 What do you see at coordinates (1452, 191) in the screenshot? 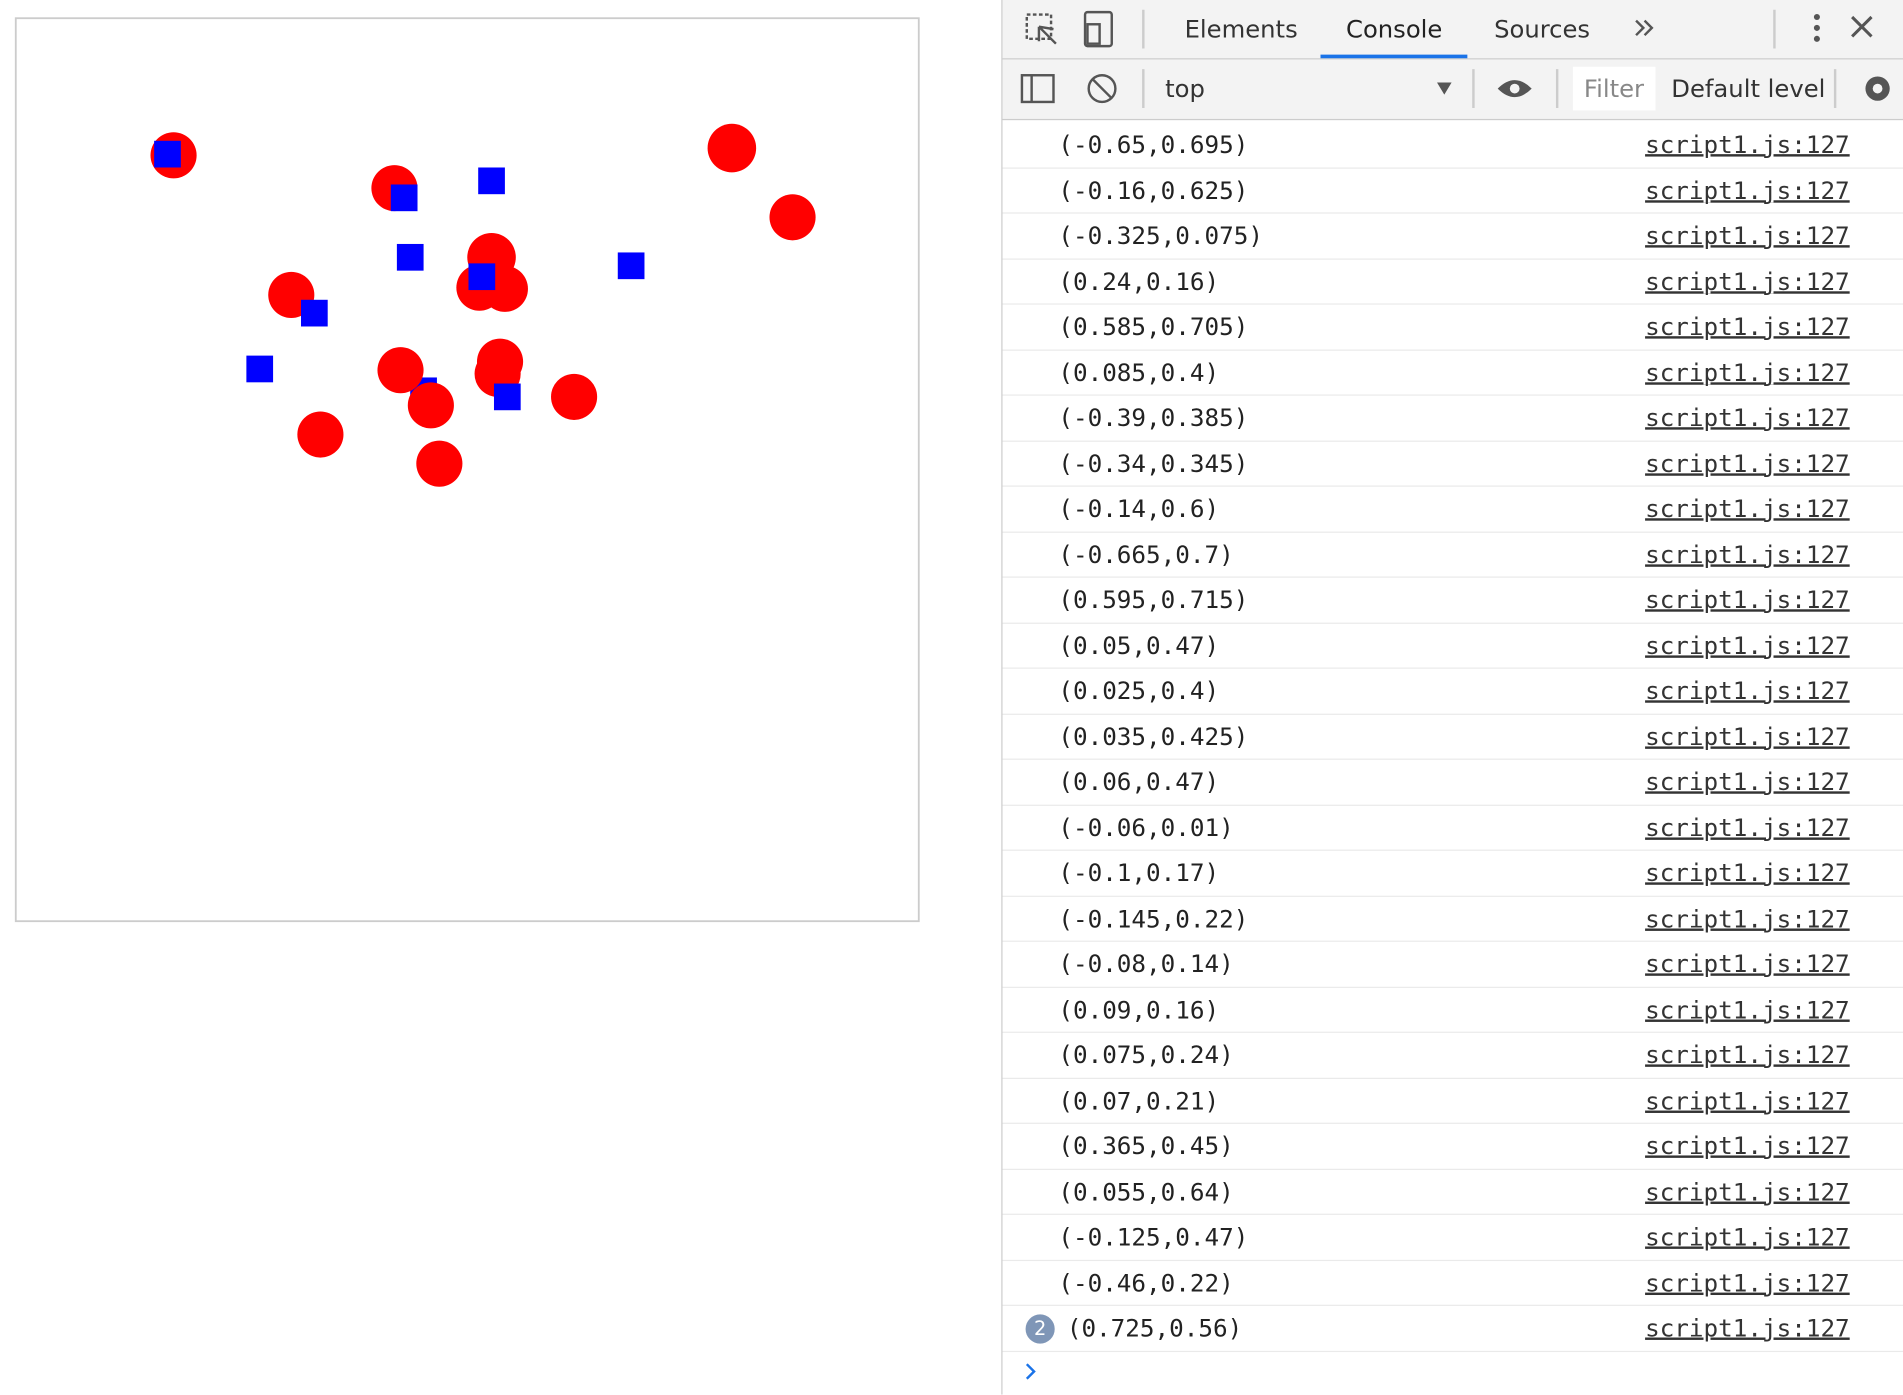
I see `console-message: (-0.16,0.625) script1.js:127` at bounding box center [1452, 191].